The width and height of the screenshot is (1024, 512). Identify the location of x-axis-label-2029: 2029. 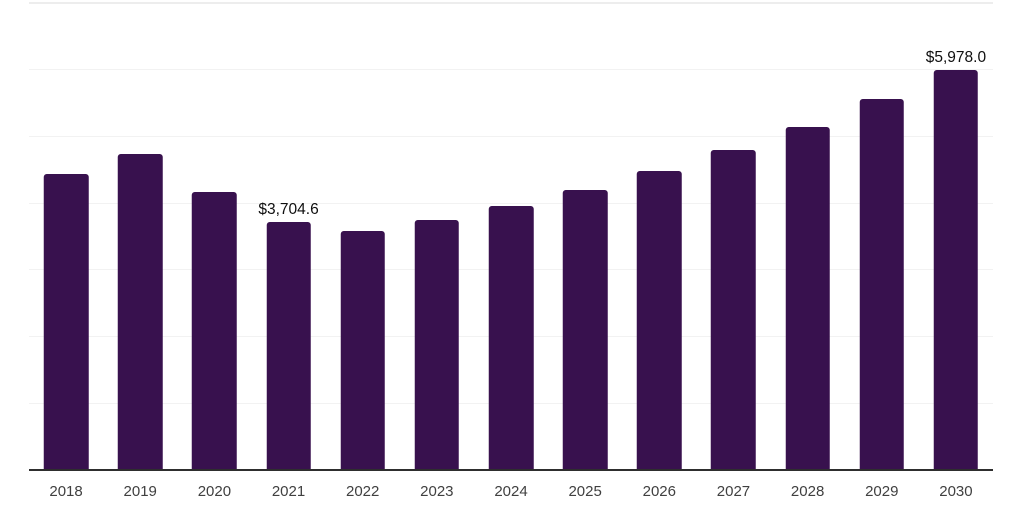
(882, 491).